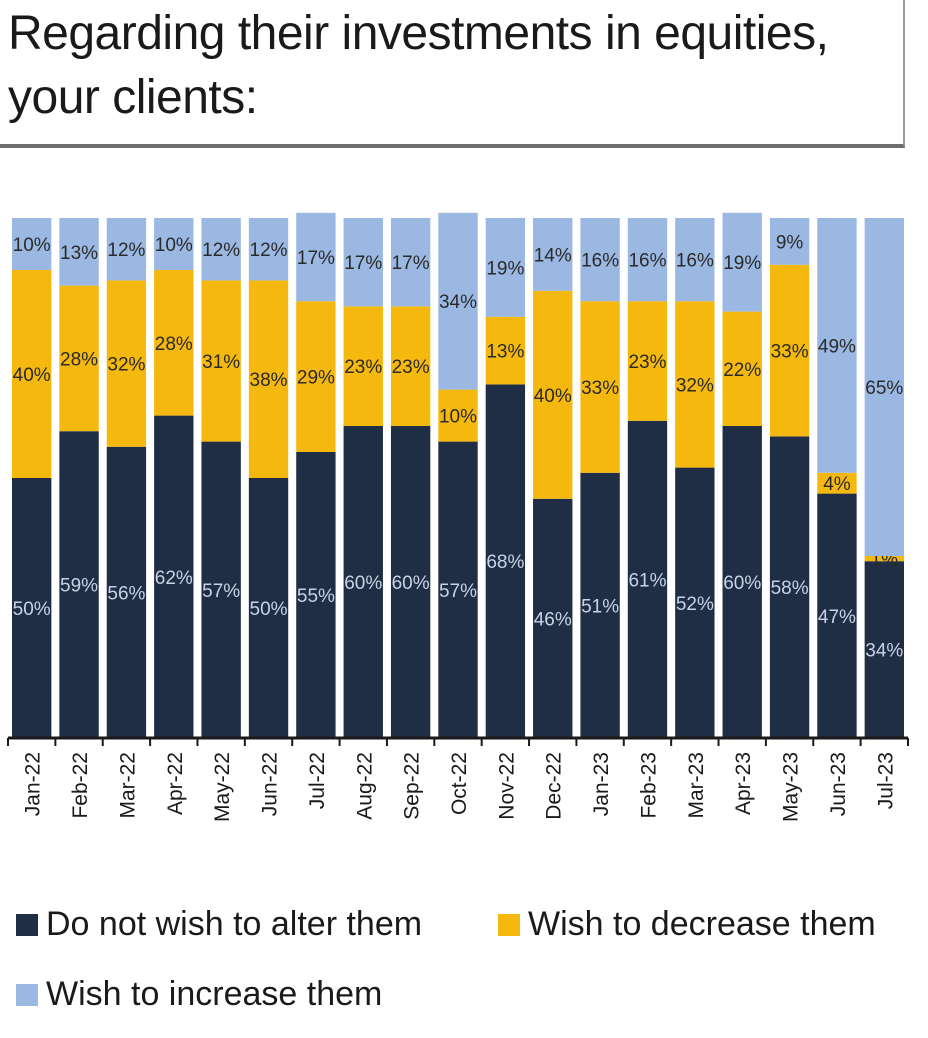  Describe the element at coordinates (27, 994) in the screenshot. I see `legend-swatch-increase` at that location.